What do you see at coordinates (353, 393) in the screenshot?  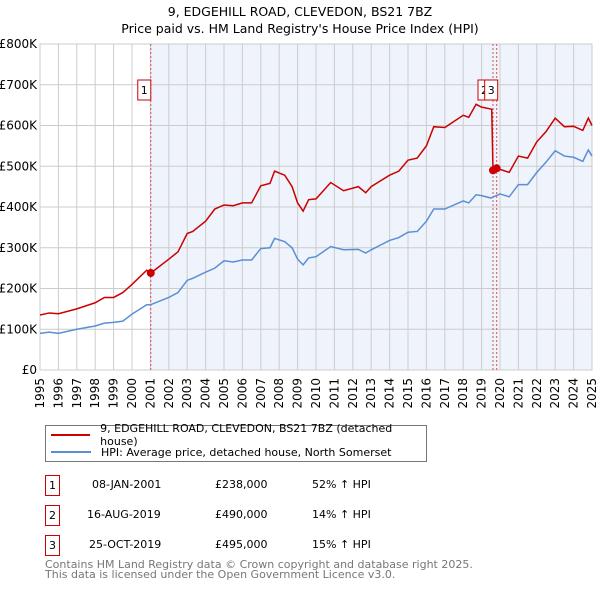 I see `x-tick-label: 2012` at bounding box center [353, 393].